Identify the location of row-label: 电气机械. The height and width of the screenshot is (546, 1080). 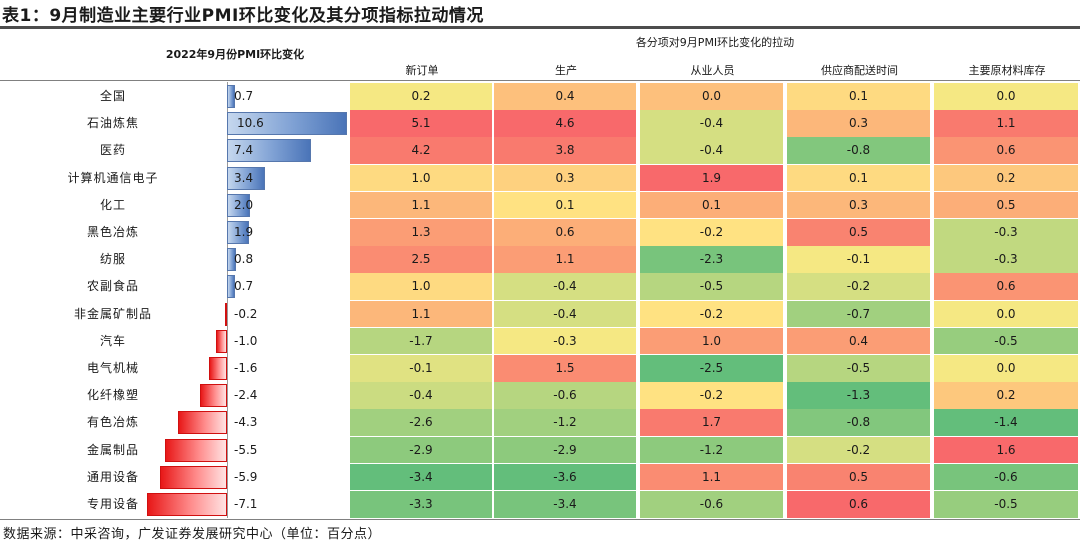
(69, 368).